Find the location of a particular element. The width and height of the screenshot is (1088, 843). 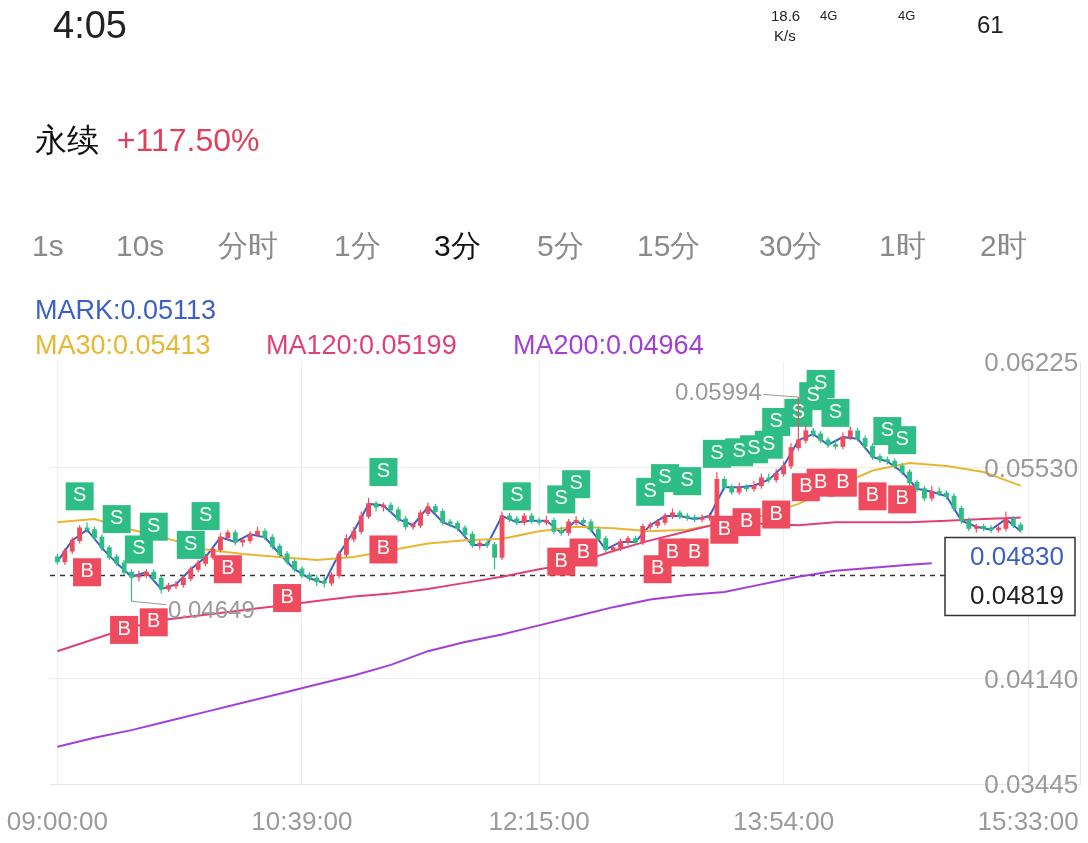

y-tick-label: 0.03445 is located at coordinates (1031, 784).